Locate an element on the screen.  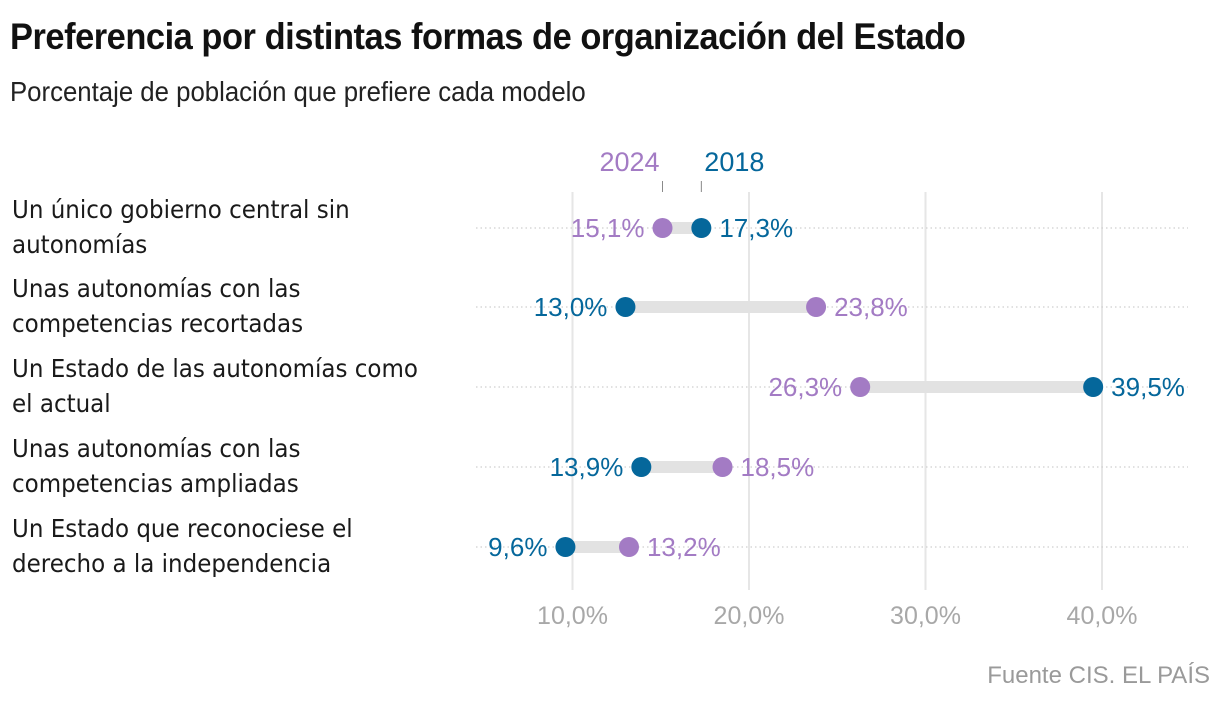
value-label-2018: 13,0% is located at coordinates (571, 307).